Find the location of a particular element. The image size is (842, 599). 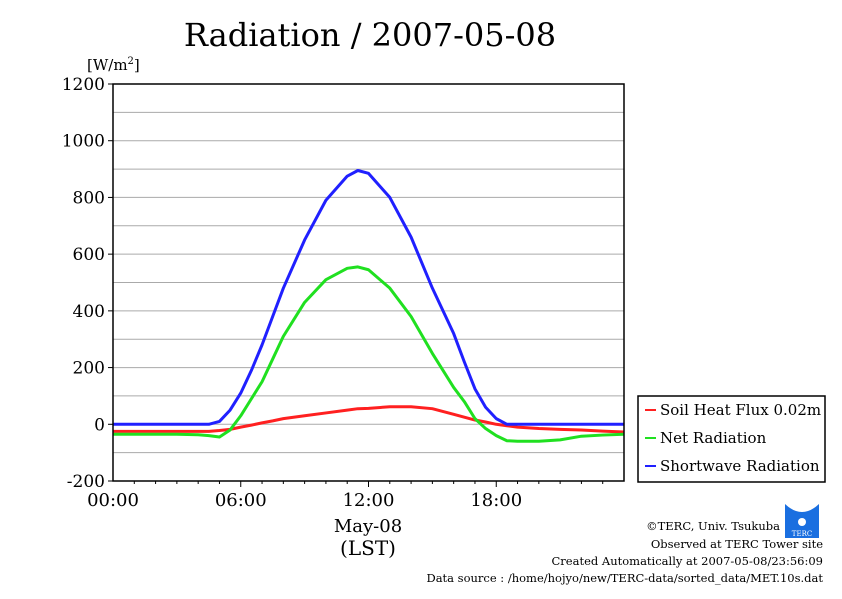

y-tick-label: 600 is located at coordinates (89, 255).